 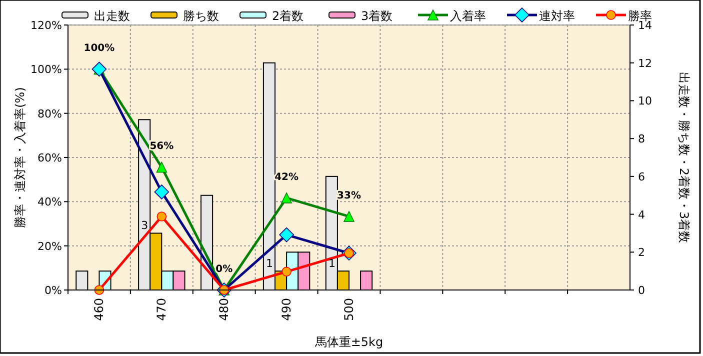 What do you see at coordinates (645, 101) in the screenshot?
I see `y2-tick-label: 10` at bounding box center [645, 101].